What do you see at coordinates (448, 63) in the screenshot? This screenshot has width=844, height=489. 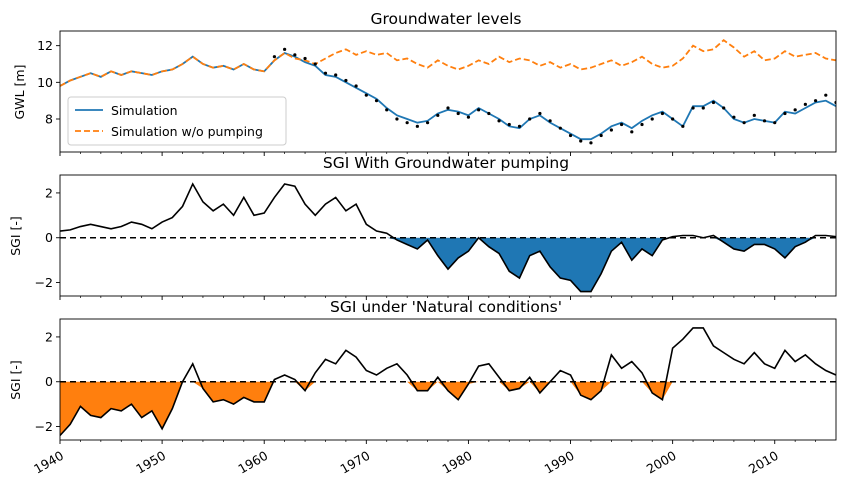 I see `simulation-no-pumping-line` at bounding box center [448, 63].